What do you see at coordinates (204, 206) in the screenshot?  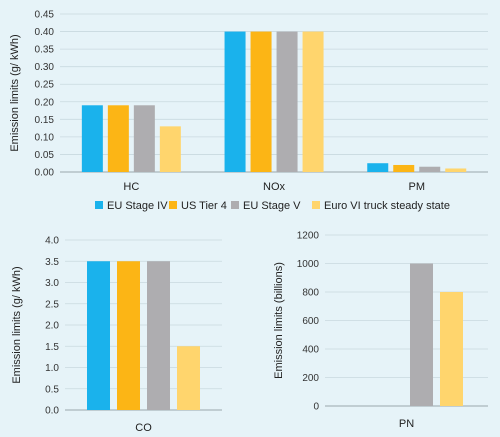 I see `legend-label: US Tier 4` at bounding box center [204, 206].